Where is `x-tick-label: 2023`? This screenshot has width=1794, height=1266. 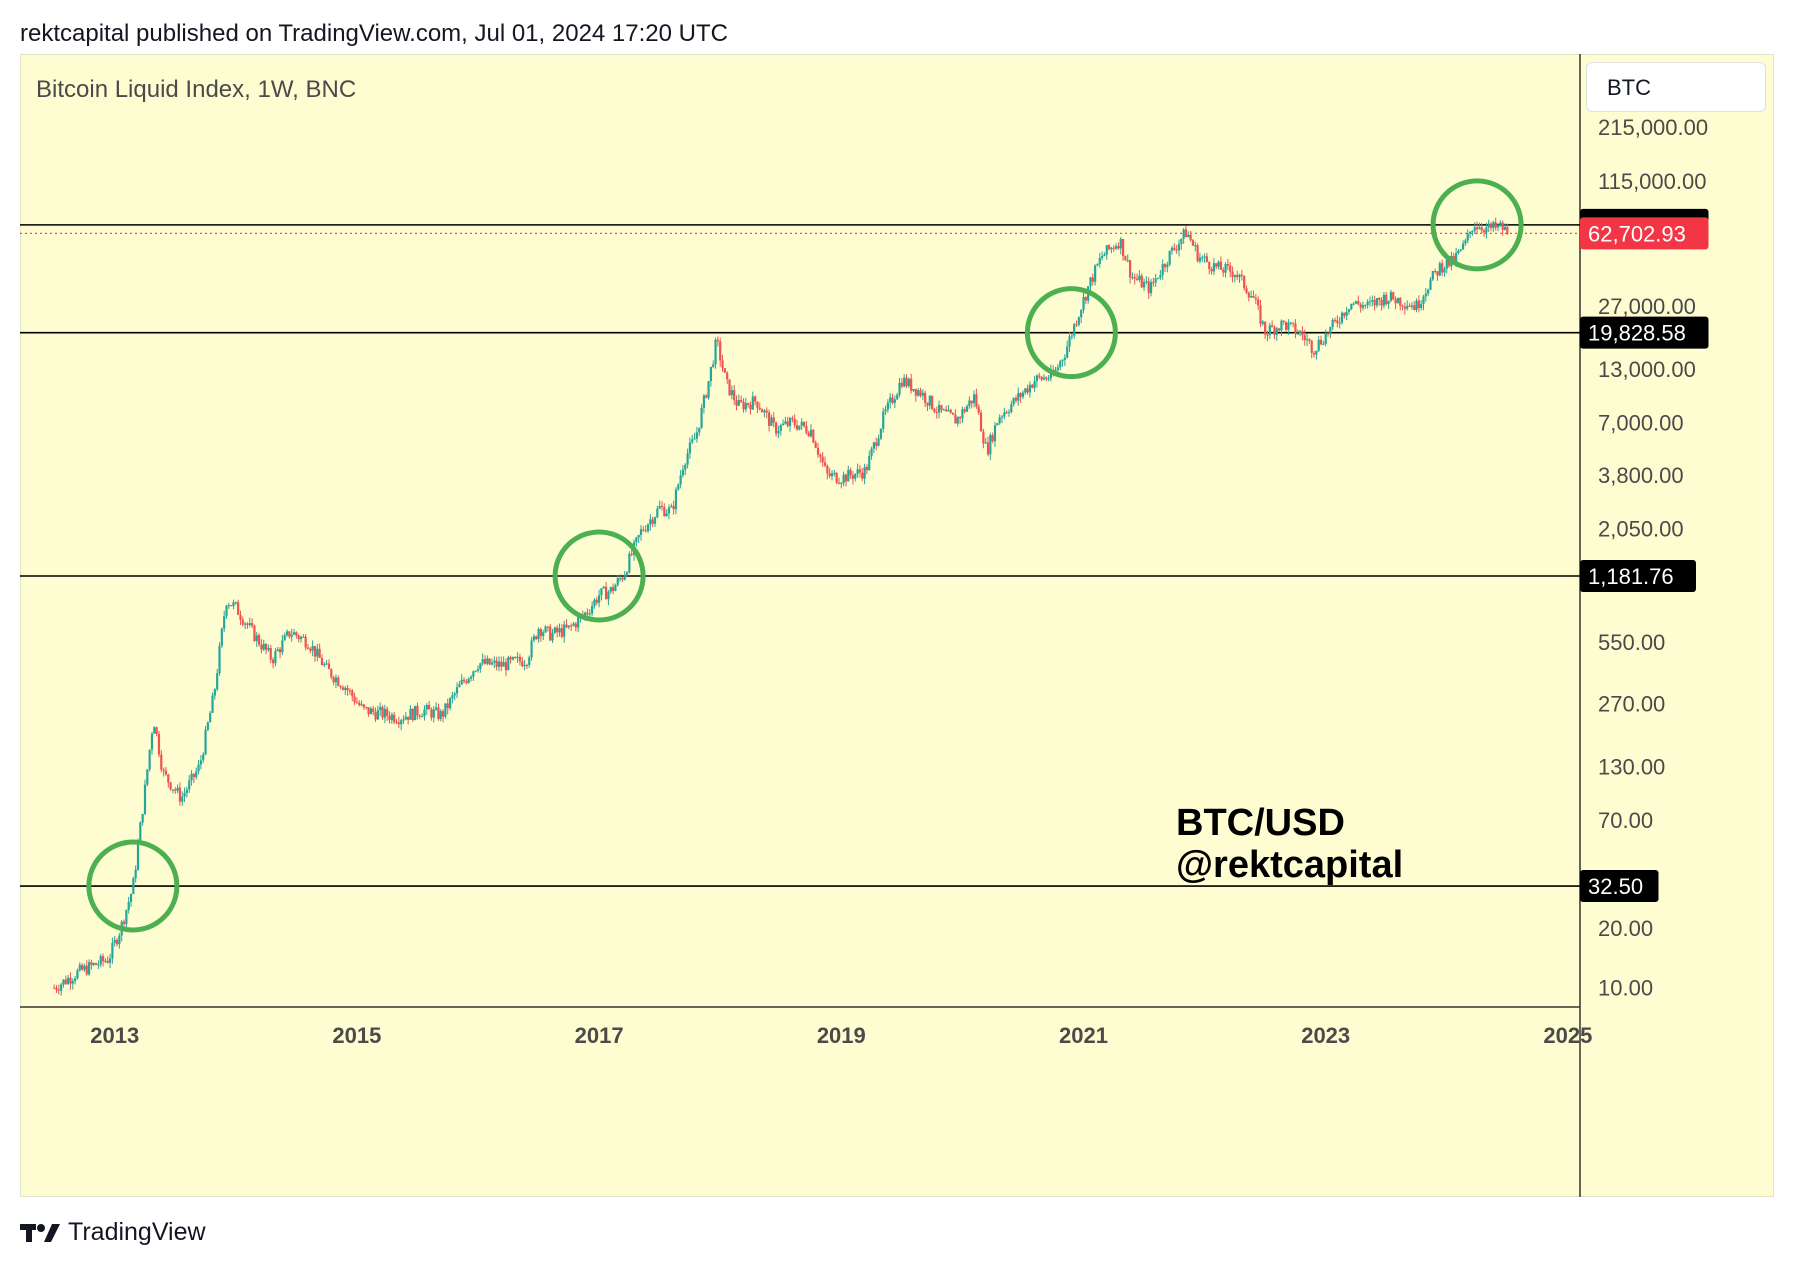 x-tick-label: 2023 is located at coordinates (1325, 1035).